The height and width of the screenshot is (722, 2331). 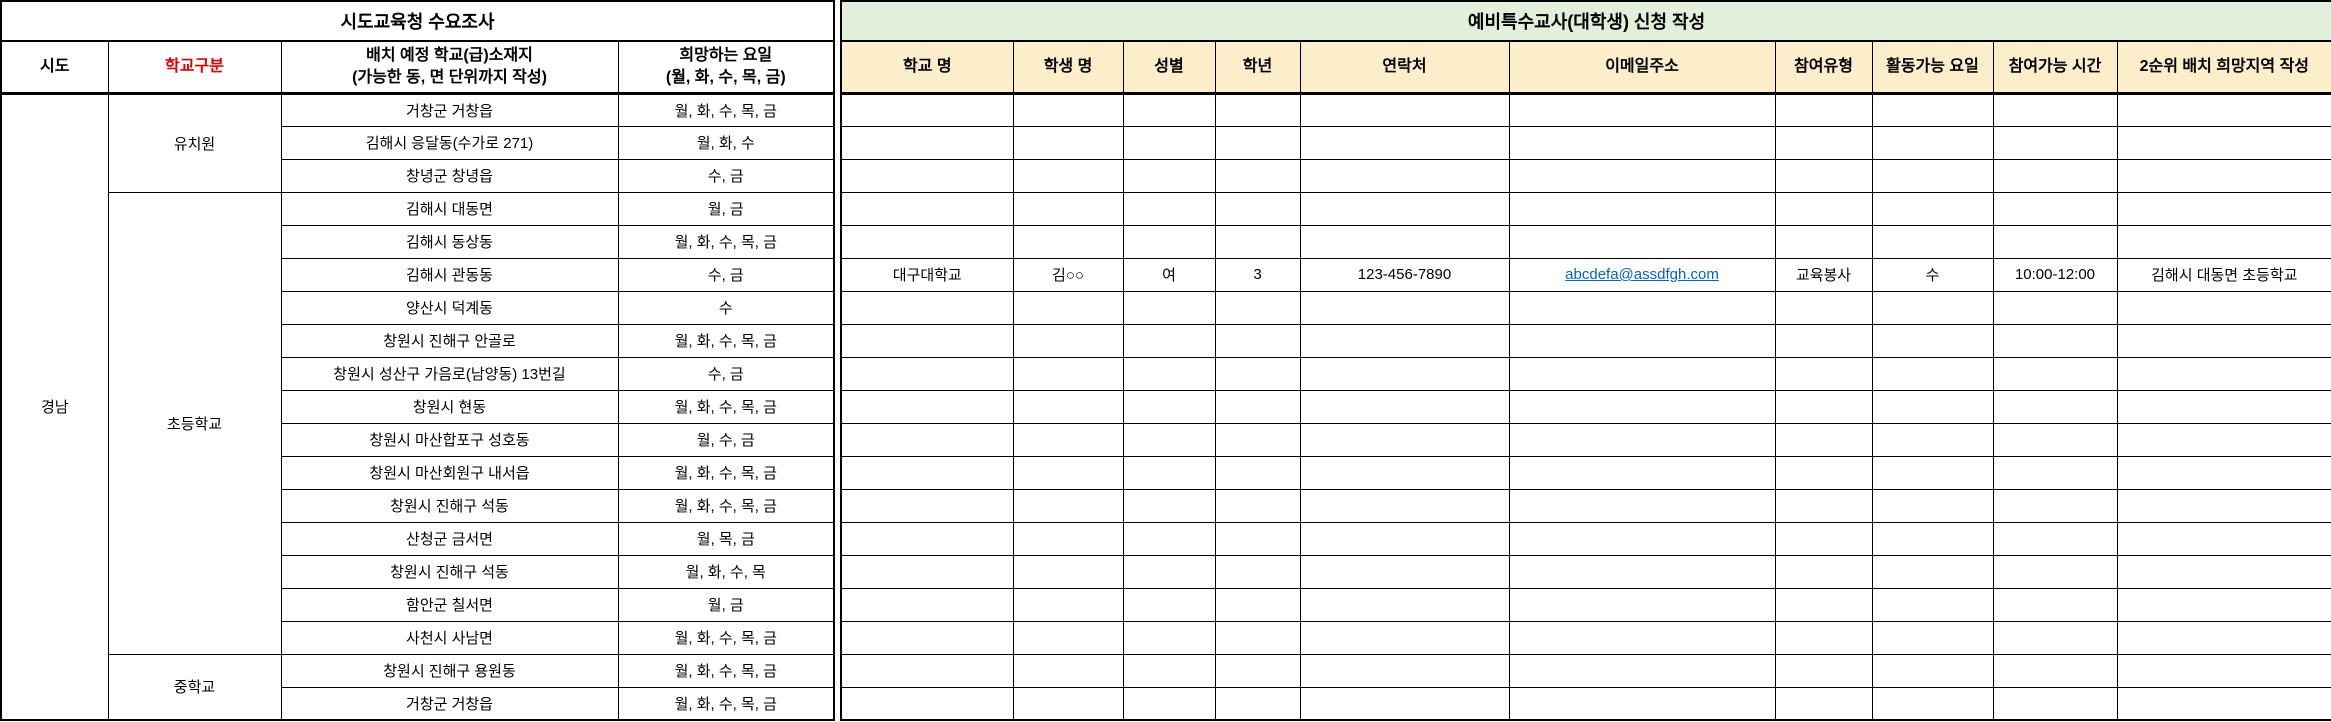 I want to click on header-school-name: 학교 명, so click(x=927, y=67).